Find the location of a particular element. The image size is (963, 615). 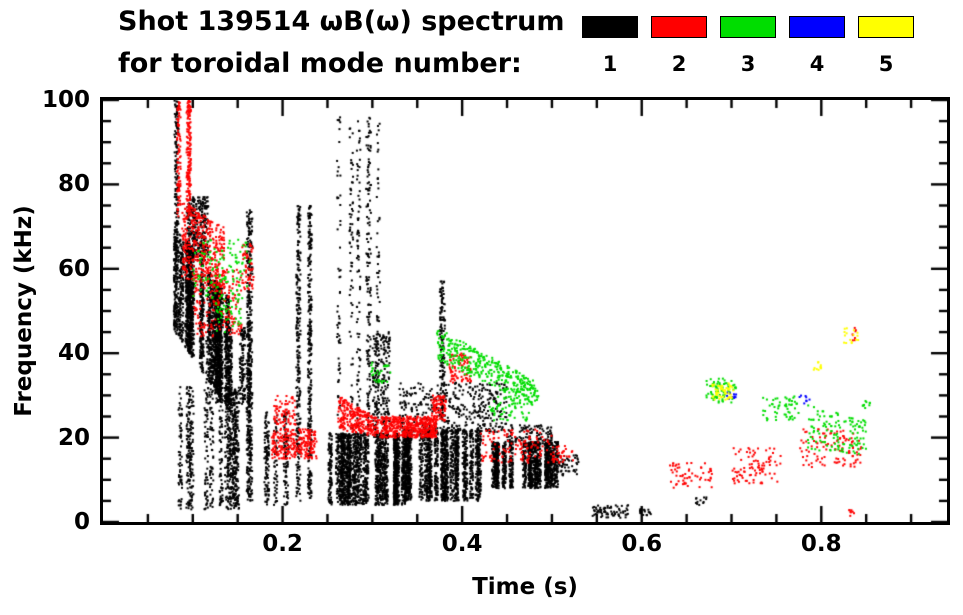

legend-mode-numbers: 1 2 3 4 5 is located at coordinates (748, 64).